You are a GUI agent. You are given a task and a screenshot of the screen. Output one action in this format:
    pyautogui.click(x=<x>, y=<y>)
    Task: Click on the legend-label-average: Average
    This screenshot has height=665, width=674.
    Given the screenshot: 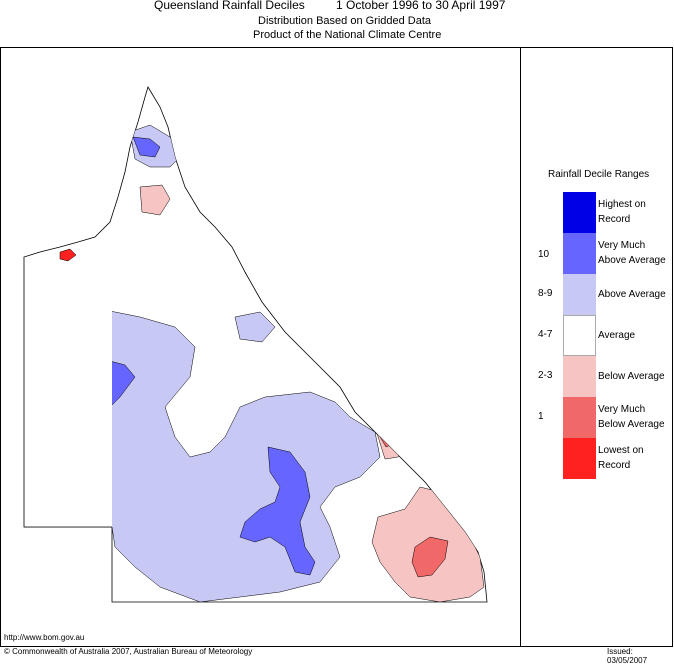 What is the action you would take?
    pyautogui.click(x=617, y=335)
    